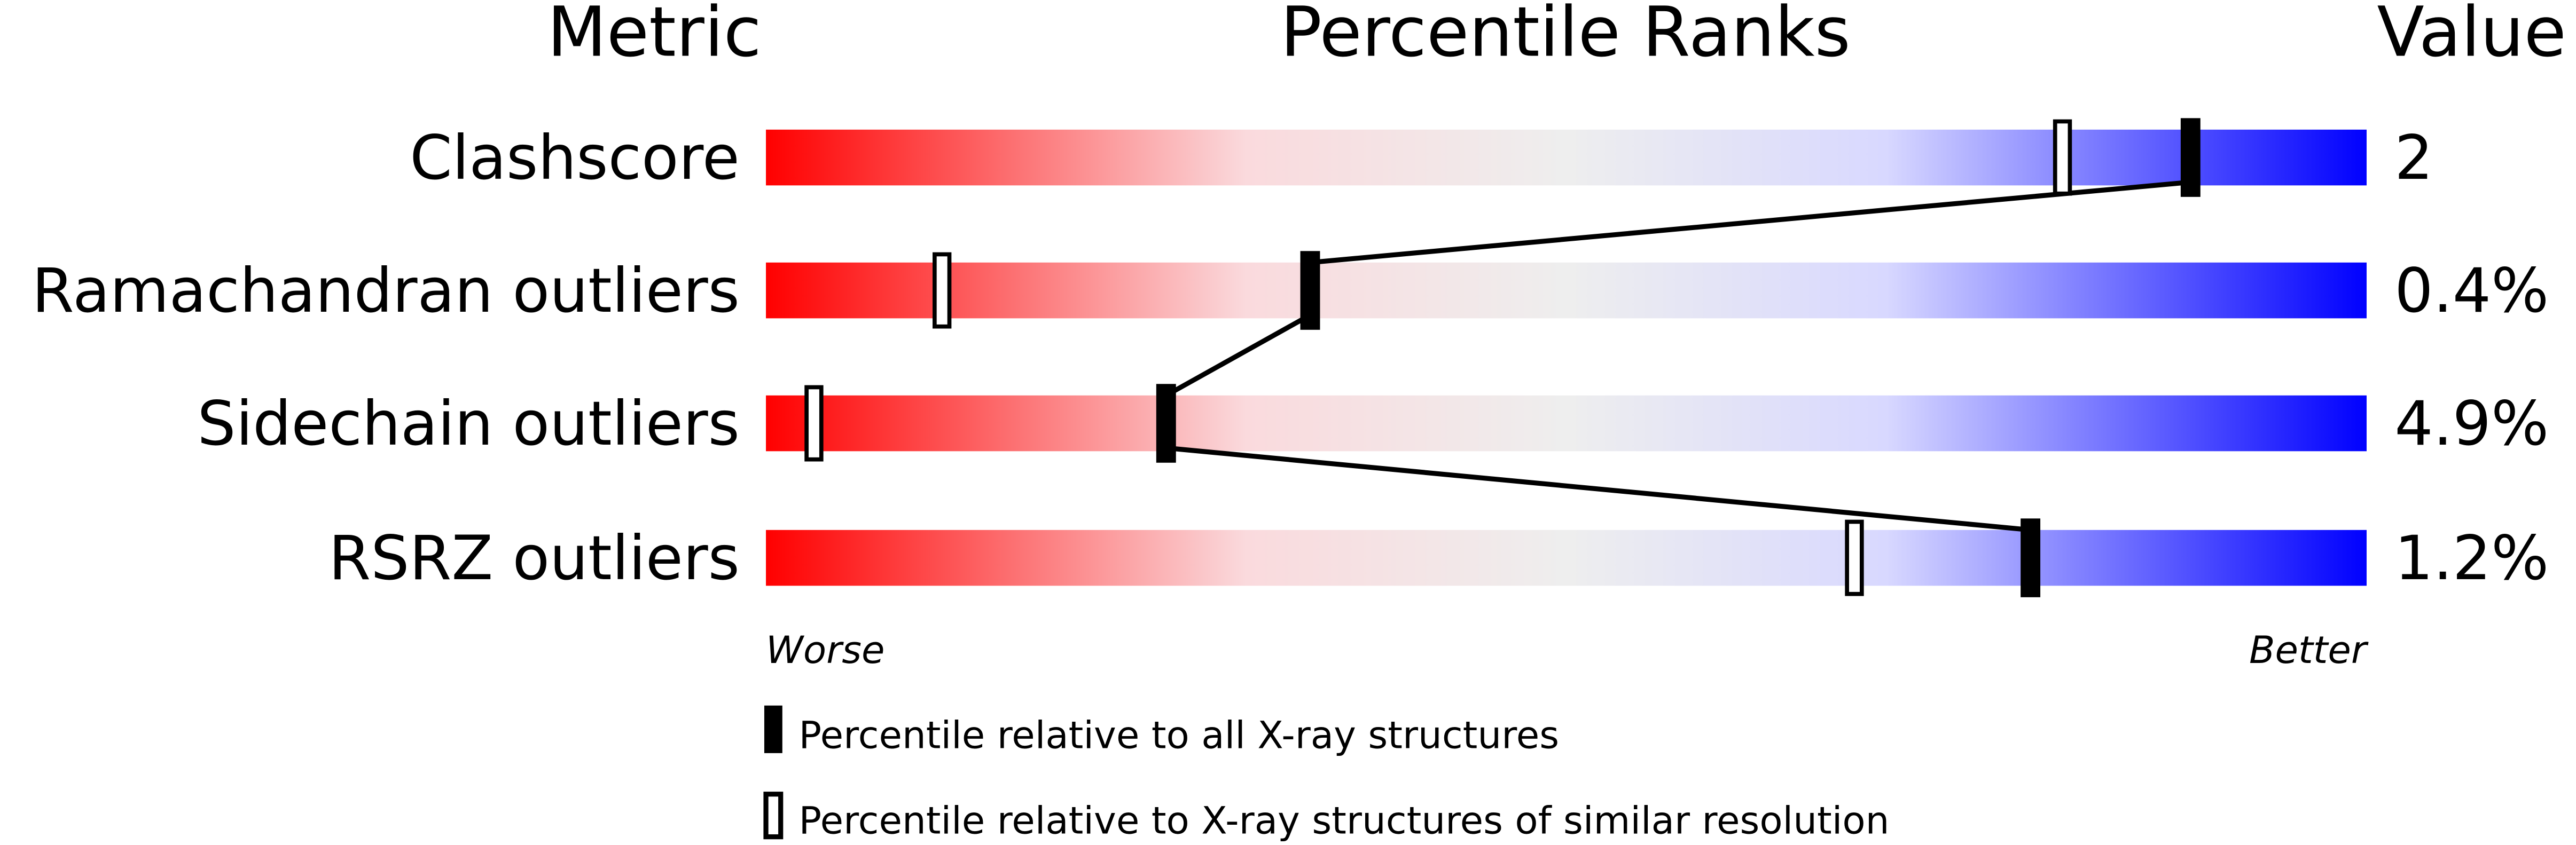 This screenshot has height=845, width=2576. I want to click on metric-value: 2, so click(2413, 157).